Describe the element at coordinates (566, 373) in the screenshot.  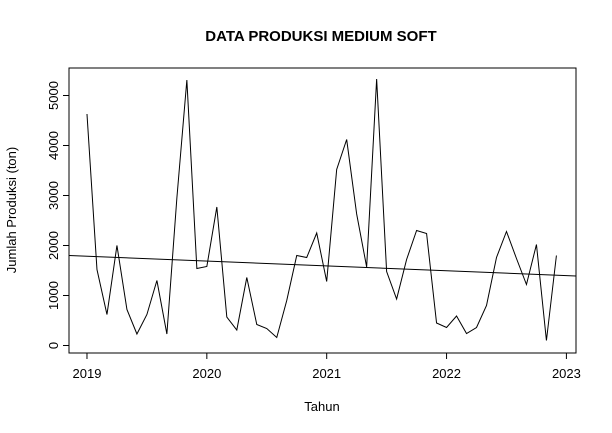
I see `x-tick-label: 2023` at that location.